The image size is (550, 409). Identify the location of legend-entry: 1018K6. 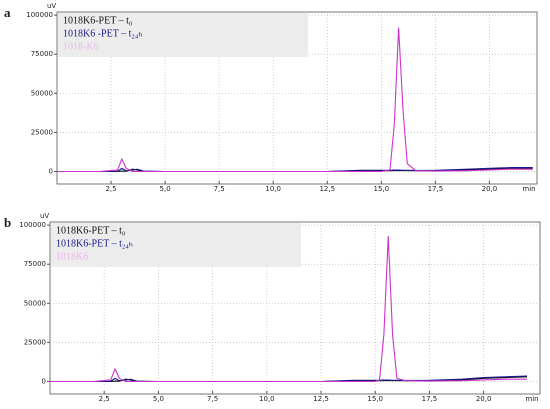
(72, 256).